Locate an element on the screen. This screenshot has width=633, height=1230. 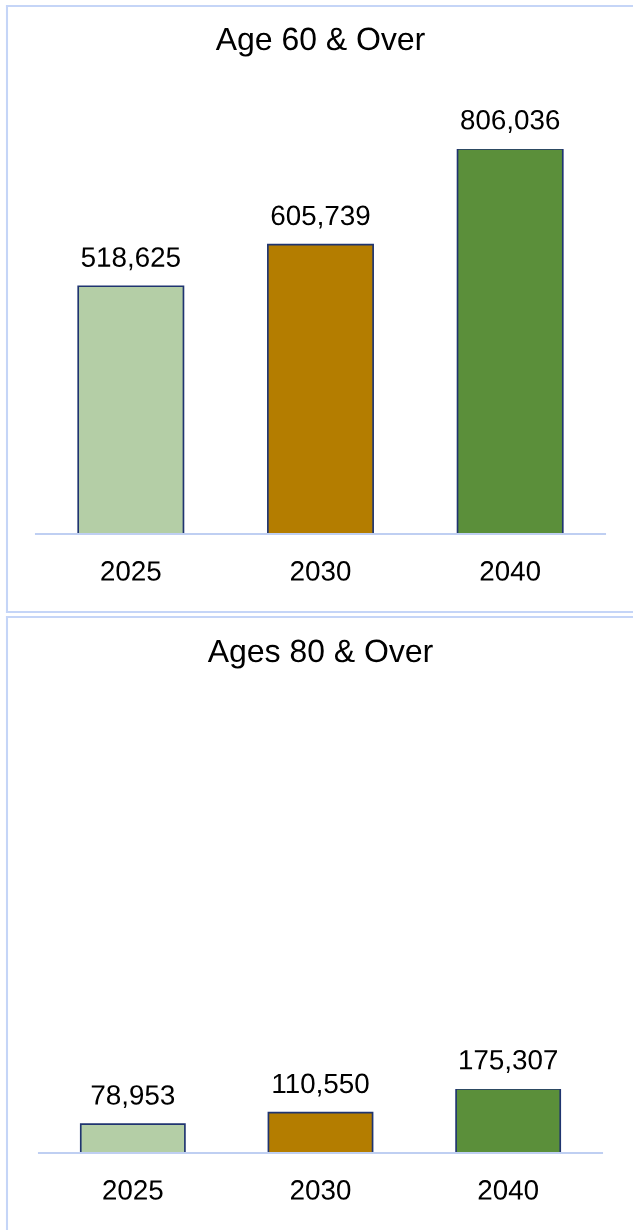
chart-title: Age 60 & Over is located at coordinates (320, 42).